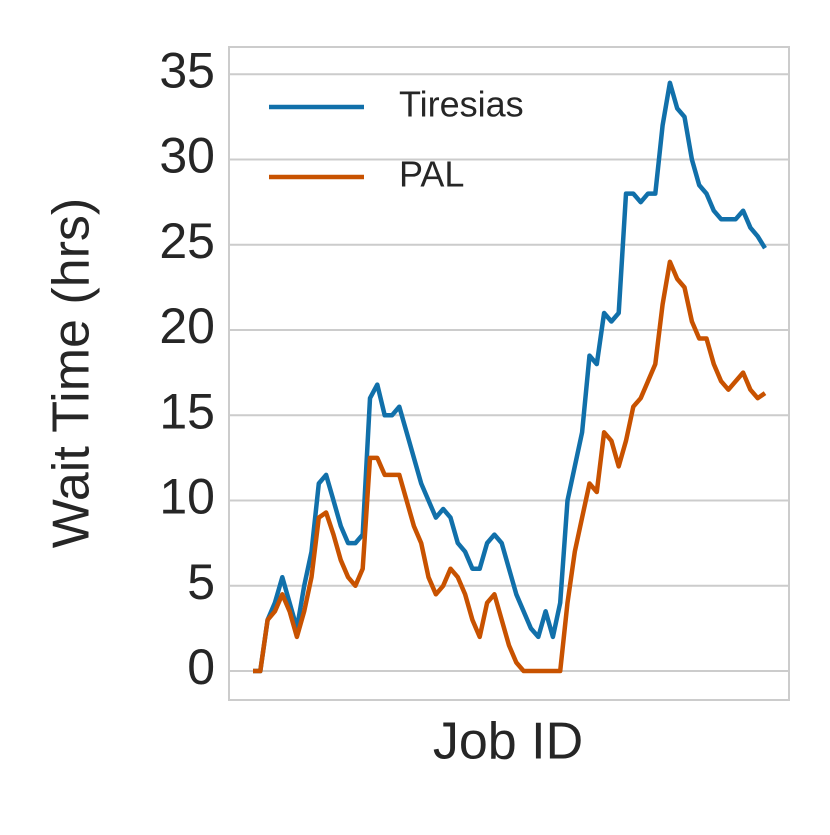 This screenshot has width=830, height=835. Describe the element at coordinates (461, 104) in the screenshot. I see `legend-label: Tiresias` at that location.